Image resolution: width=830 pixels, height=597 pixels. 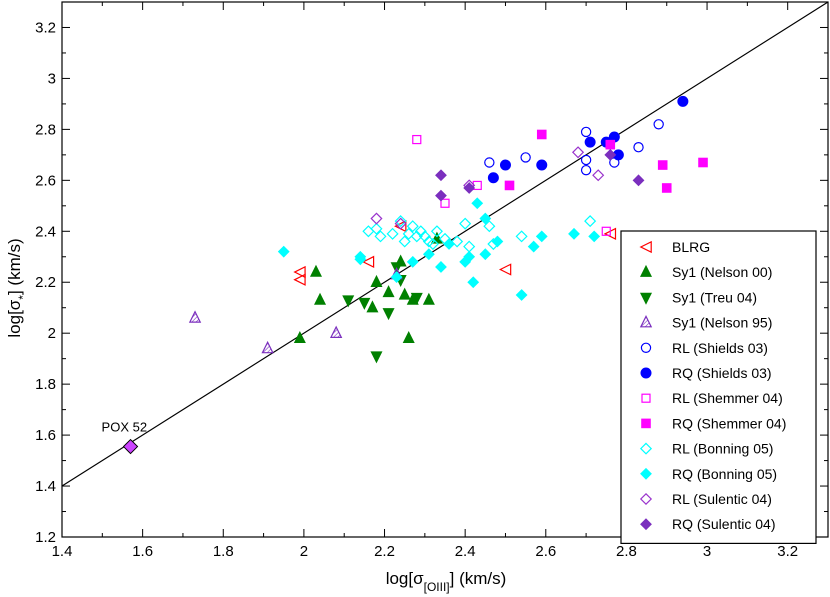 What do you see at coordinates (142, 551) in the screenshot?
I see `x-tick-label: 1.6` at bounding box center [142, 551].